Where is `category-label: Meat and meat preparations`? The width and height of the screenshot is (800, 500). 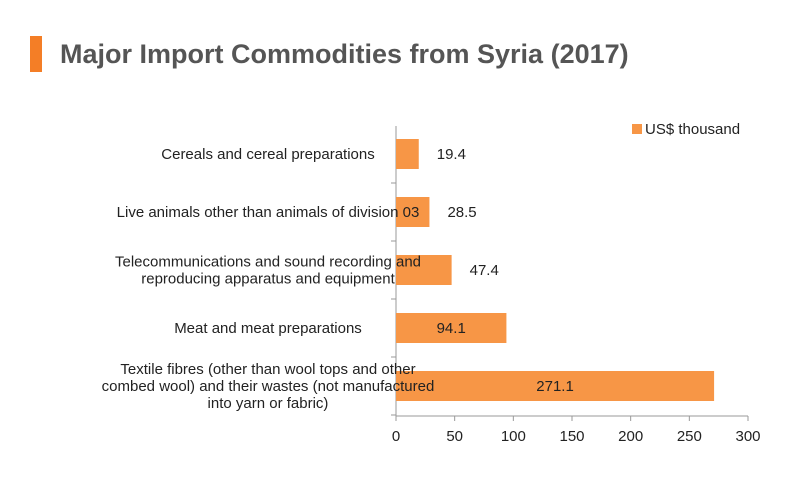
category-label: Meat and meat preparations is located at coordinates (268, 328).